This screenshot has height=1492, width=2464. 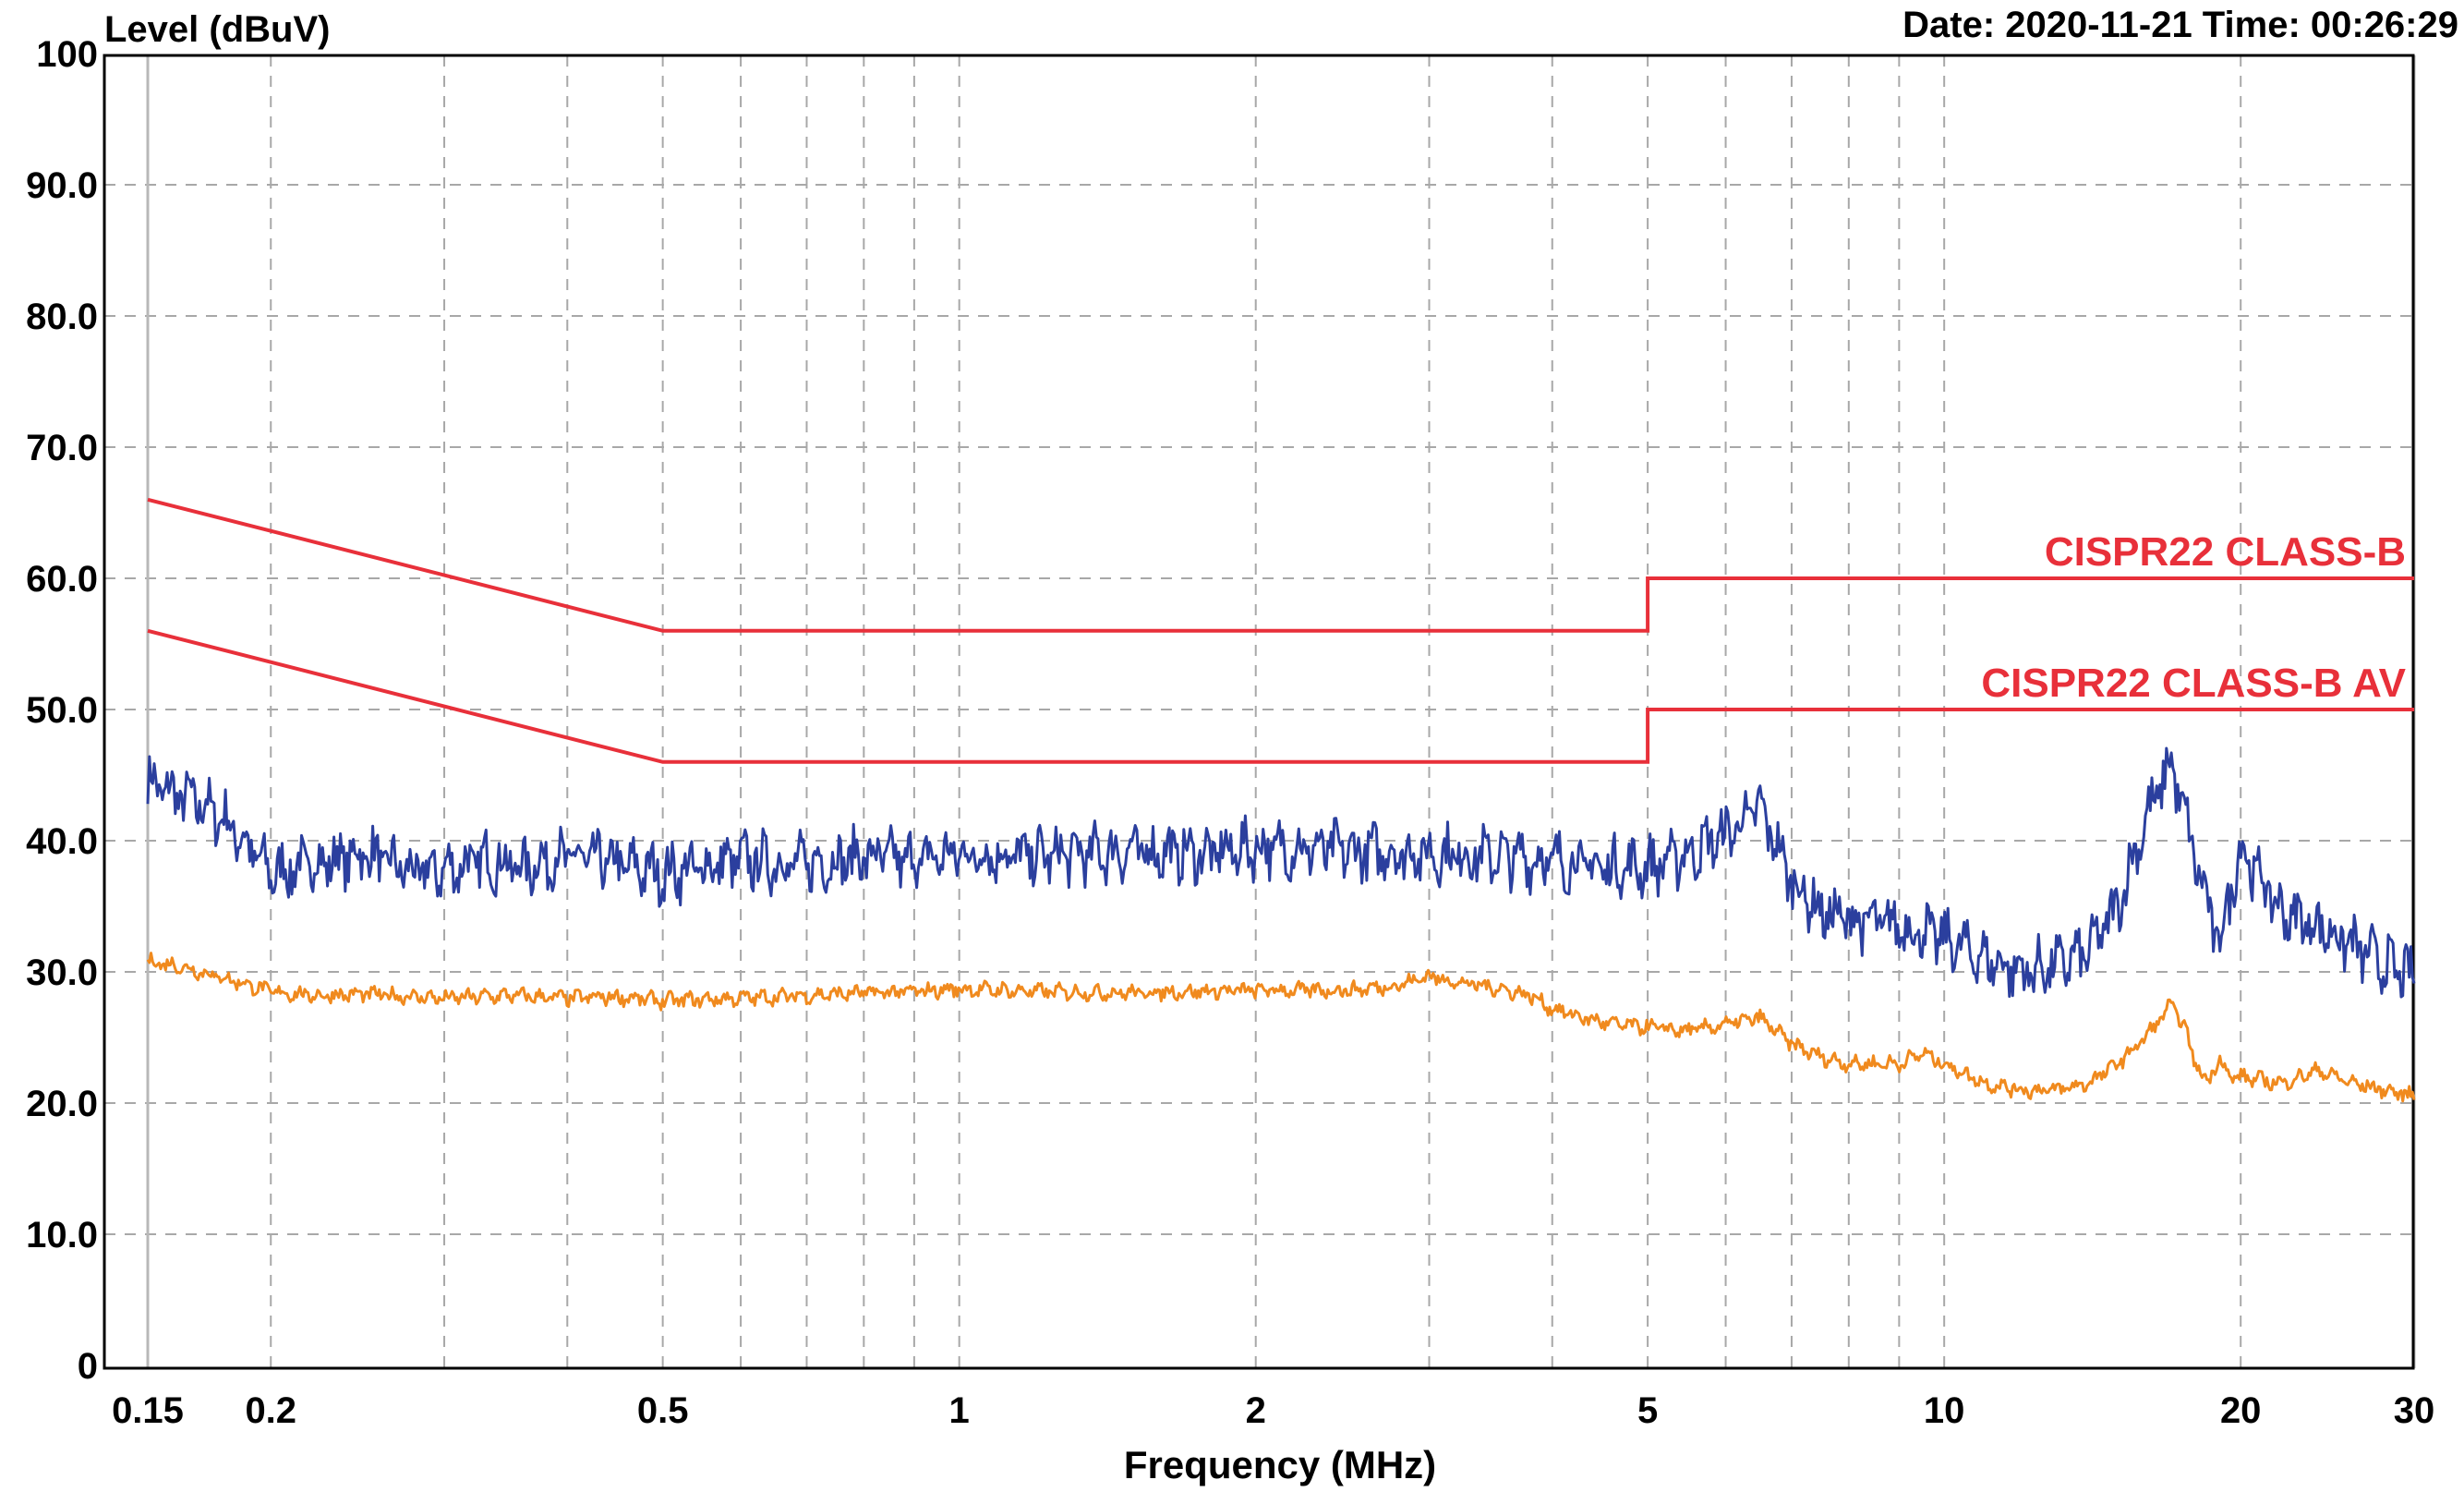 What do you see at coordinates (1281, 1027) in the screenshot?
I see `average-trace` at bounding box center [1281, 1027].